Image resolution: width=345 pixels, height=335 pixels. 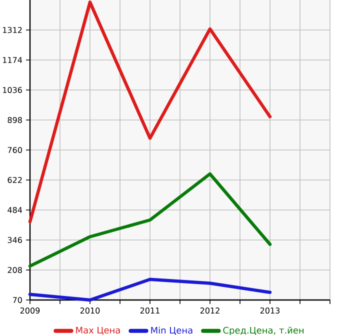 What do you see at coordinates (171, 330) in the screenshot?
I see `legend-label: Min Цена` at bounding box center [171, 330].